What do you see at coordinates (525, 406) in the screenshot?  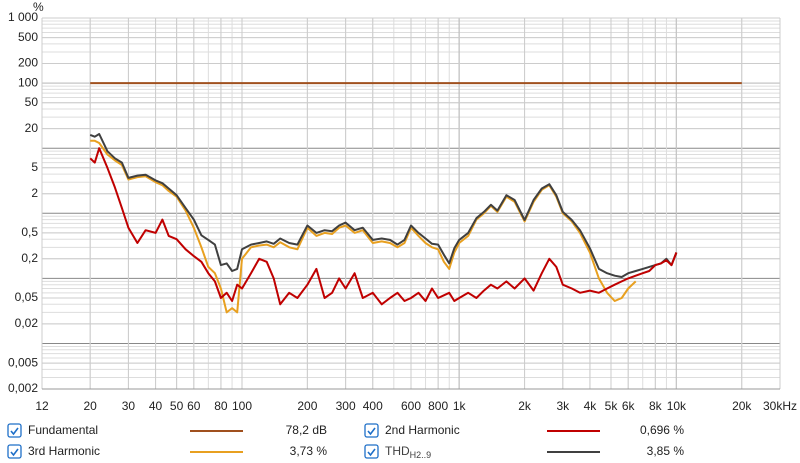 I see `x-tick-label: 2k` at bounding box center [525, 406].